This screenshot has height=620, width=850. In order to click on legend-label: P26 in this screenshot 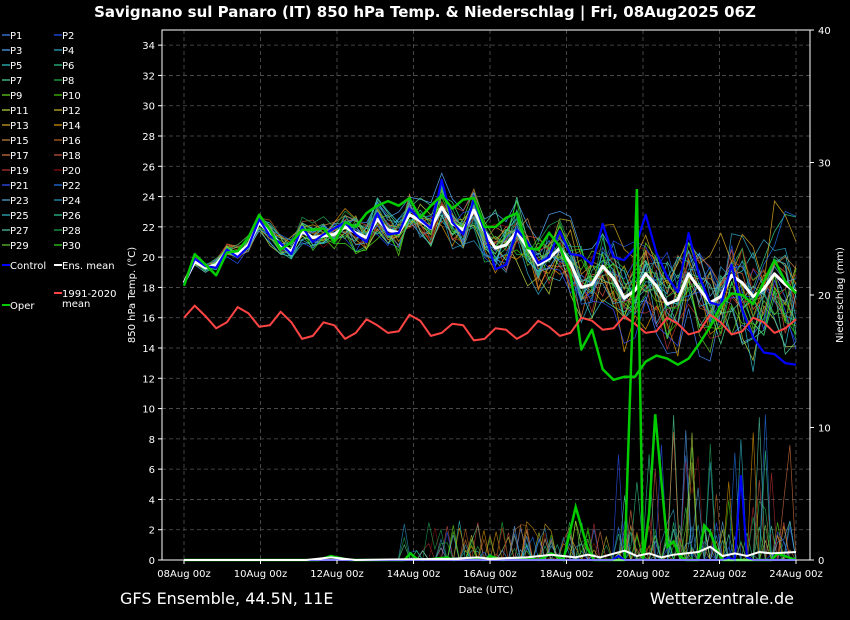, I will do `click(71, 216)`.